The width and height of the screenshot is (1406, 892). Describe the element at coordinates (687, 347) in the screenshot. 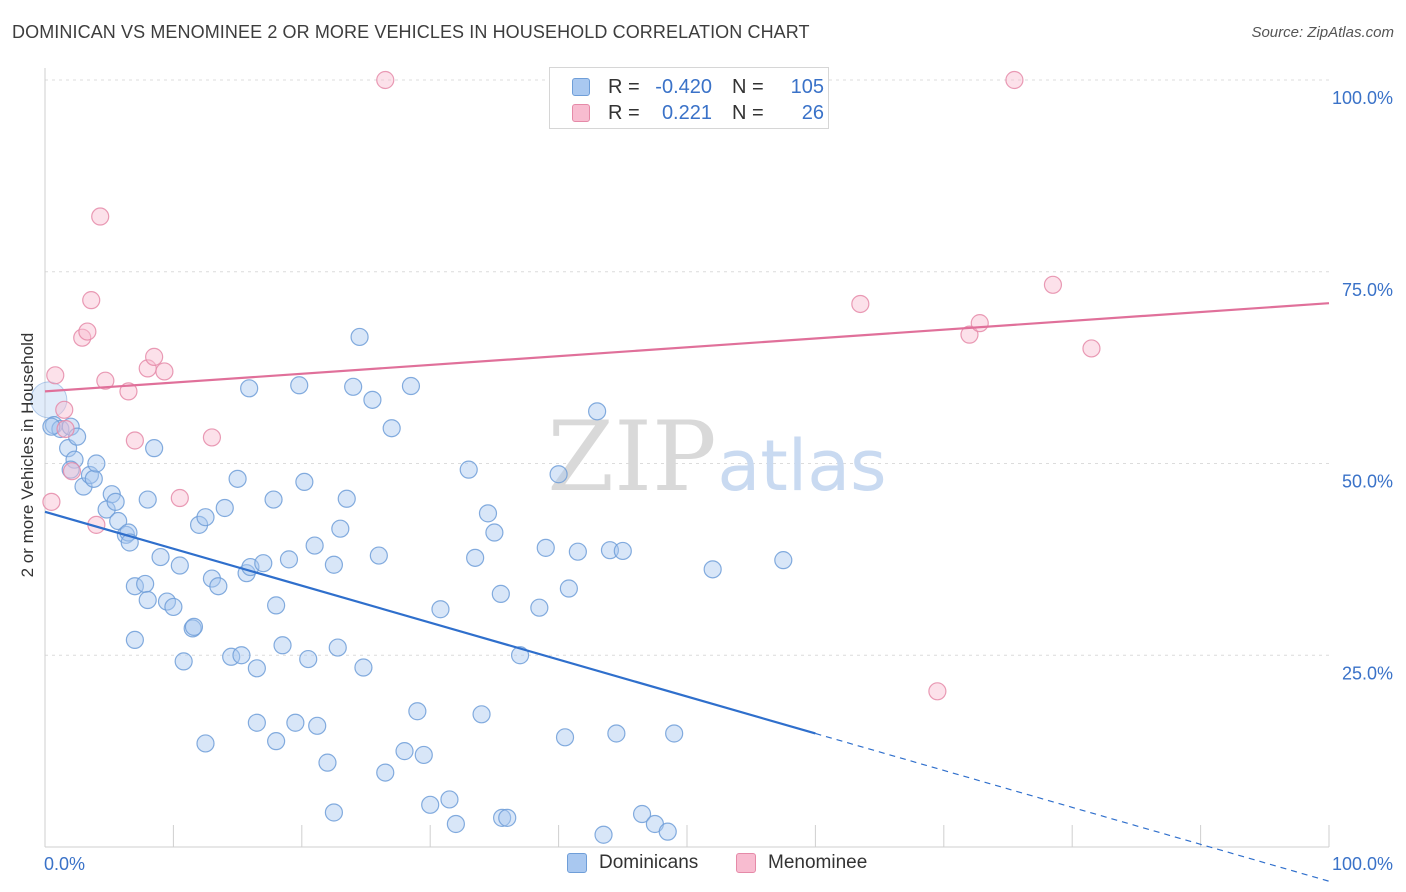

I see `trend-line-menominee` at that location.